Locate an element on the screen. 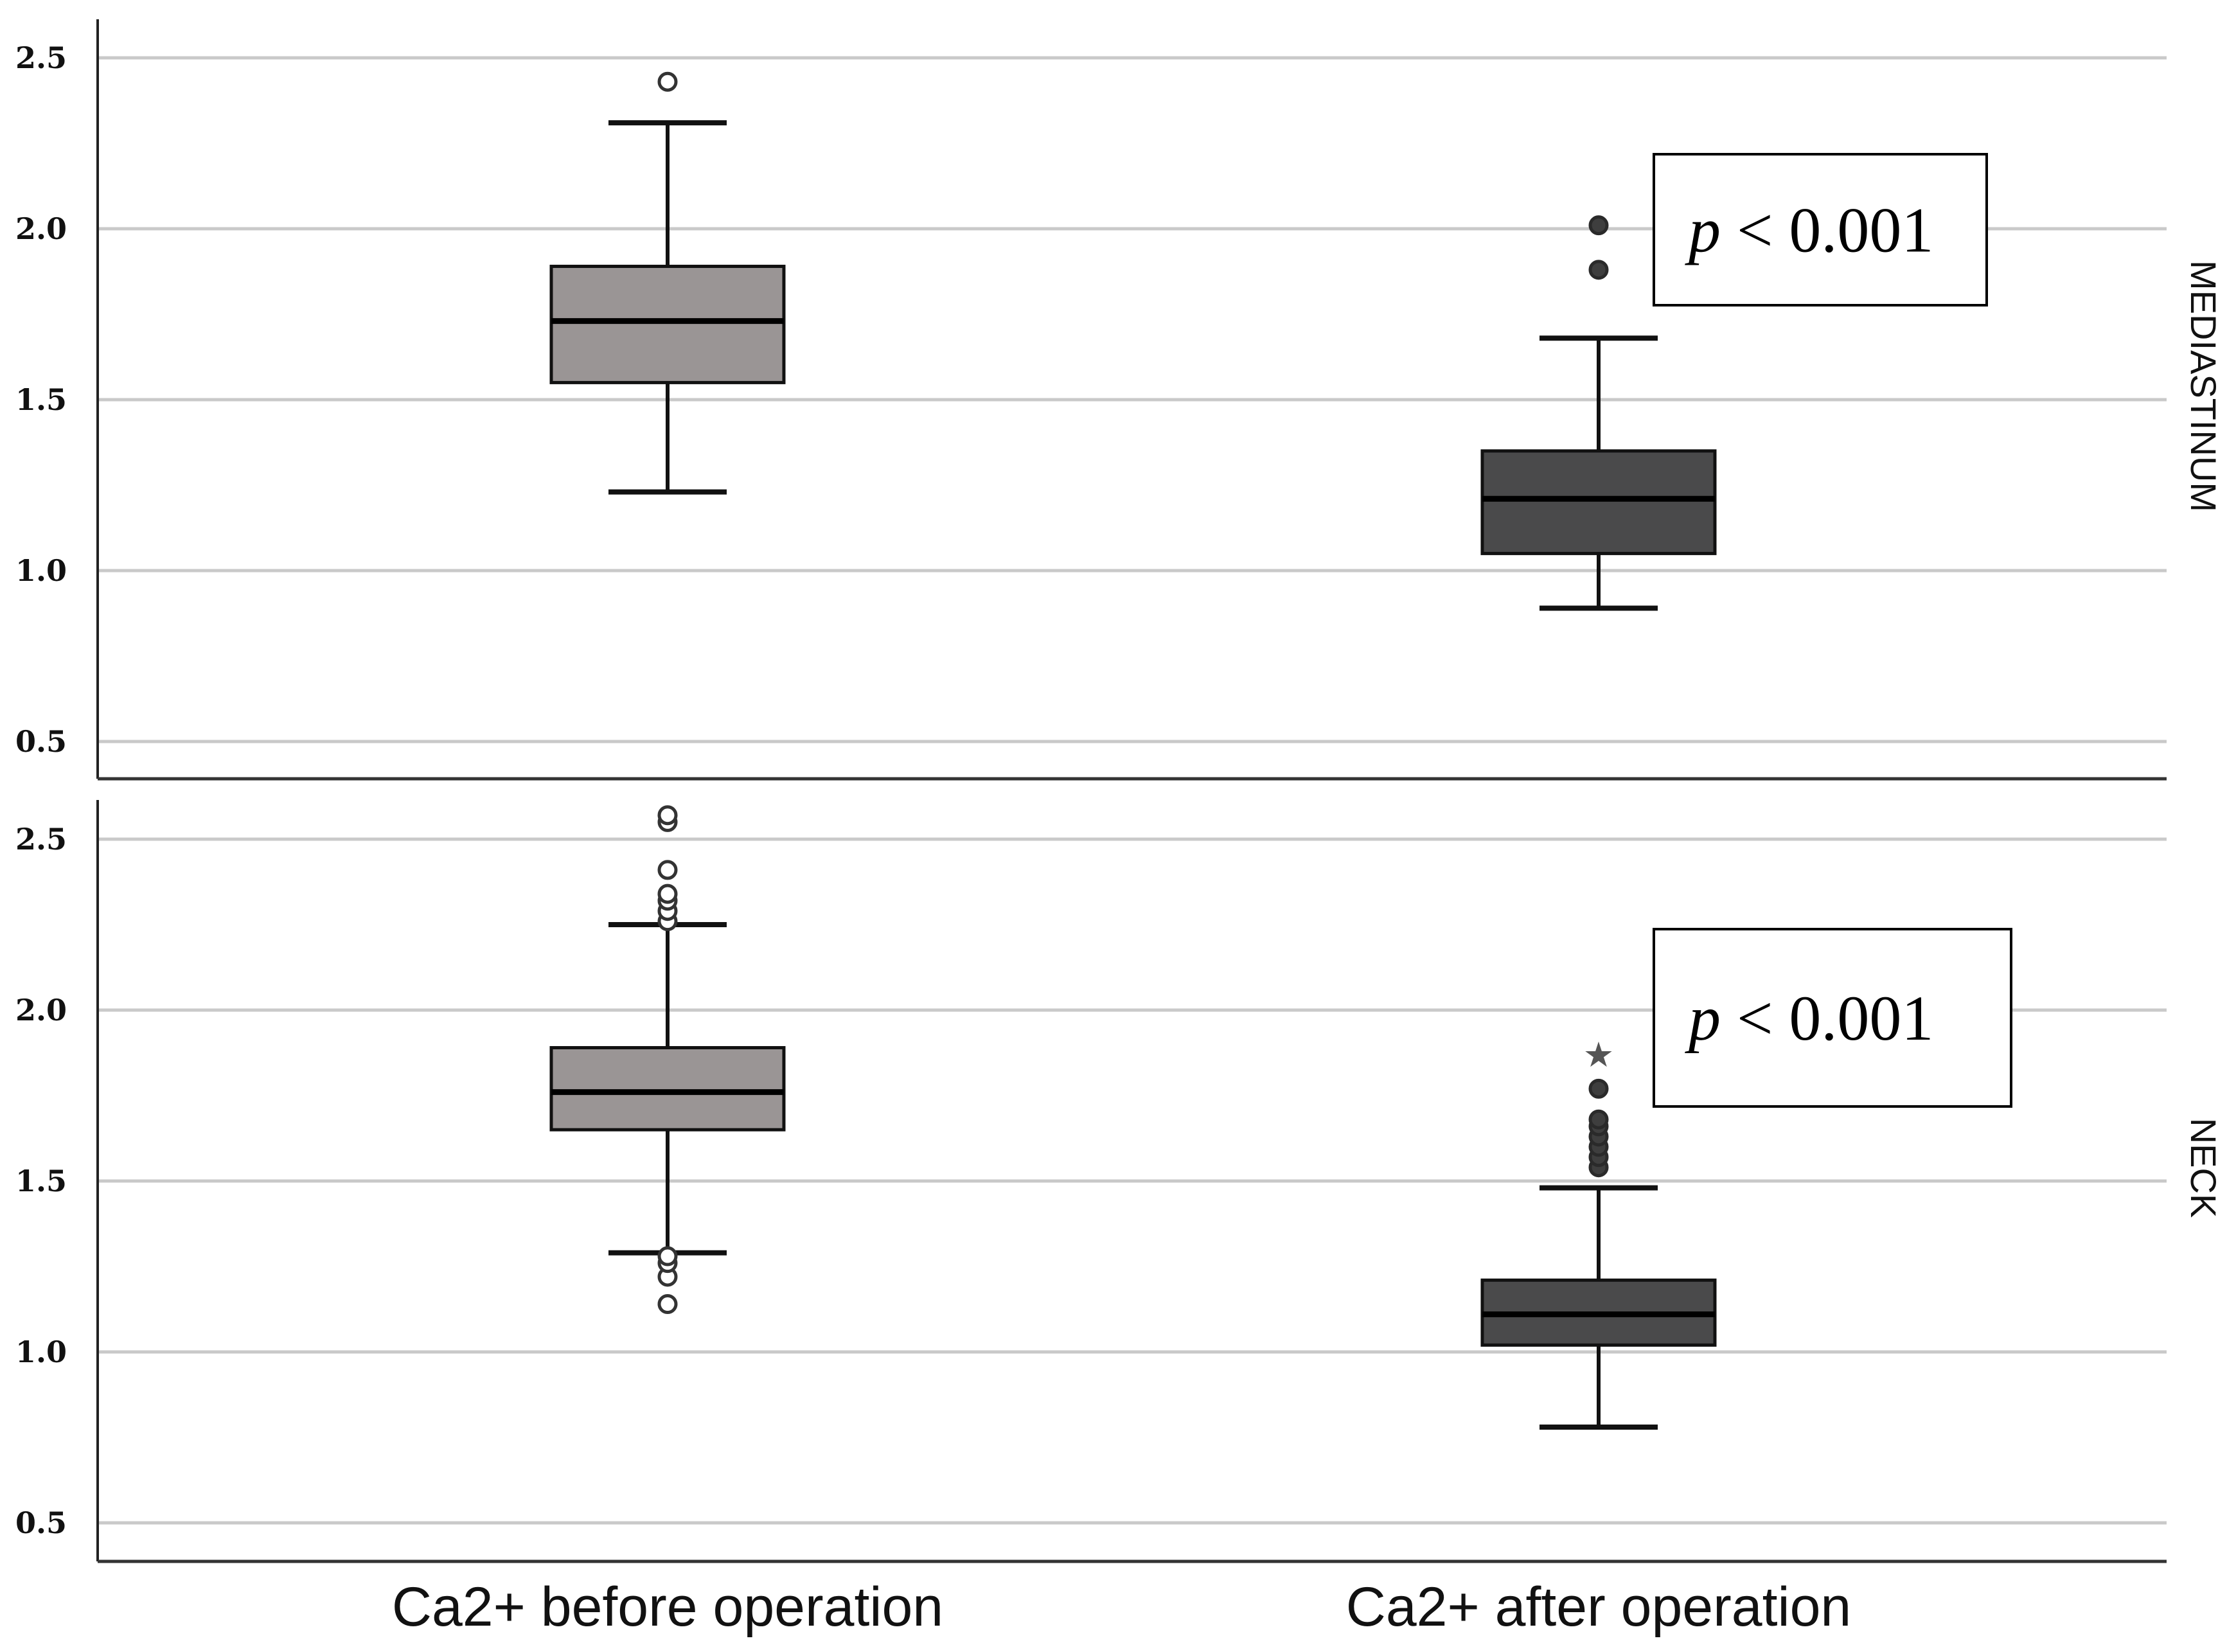  facet-label: NECK is located at coordinates (2203, 1168).